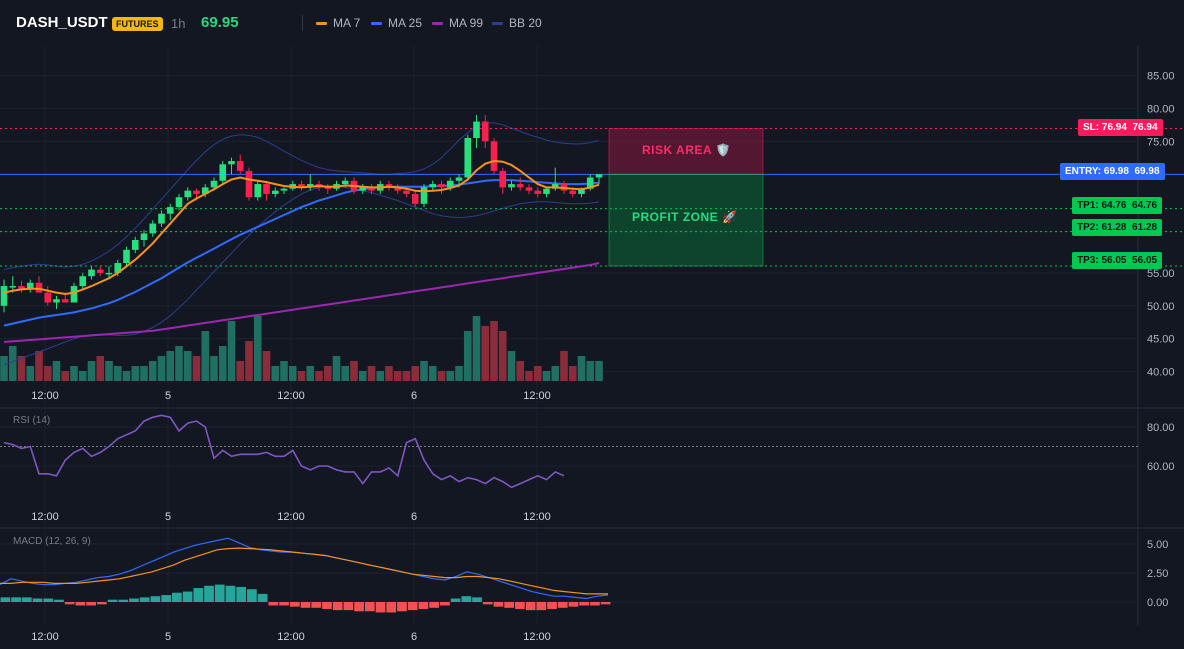 Image resolution: width=1184 pixels, height=649 pixels. What do you see at coordinates (405, 23) in the screenshot?
I see `legend-ma25-label: MA 25` at bounding box center [405, 23].